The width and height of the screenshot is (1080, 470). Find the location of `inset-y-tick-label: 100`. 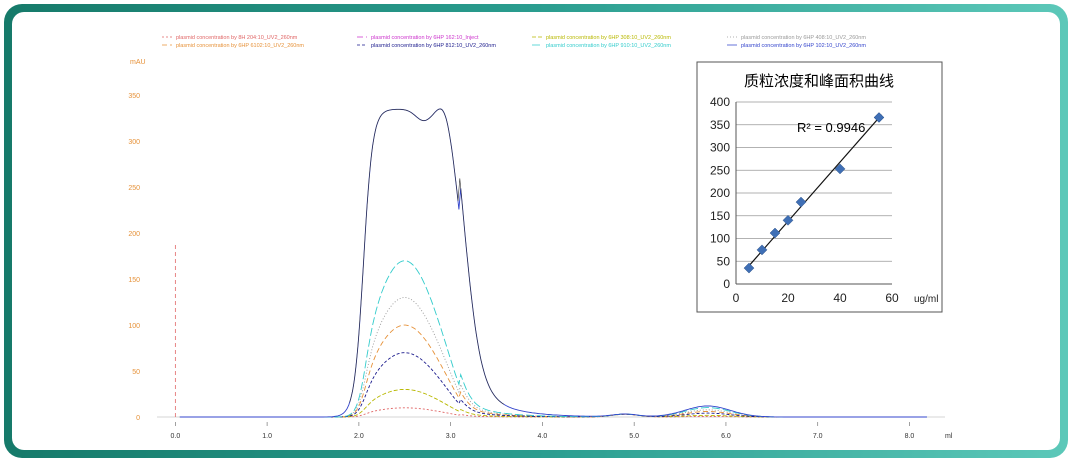

inset-y-tick-label: 100 is located at coordinates (720, 239).